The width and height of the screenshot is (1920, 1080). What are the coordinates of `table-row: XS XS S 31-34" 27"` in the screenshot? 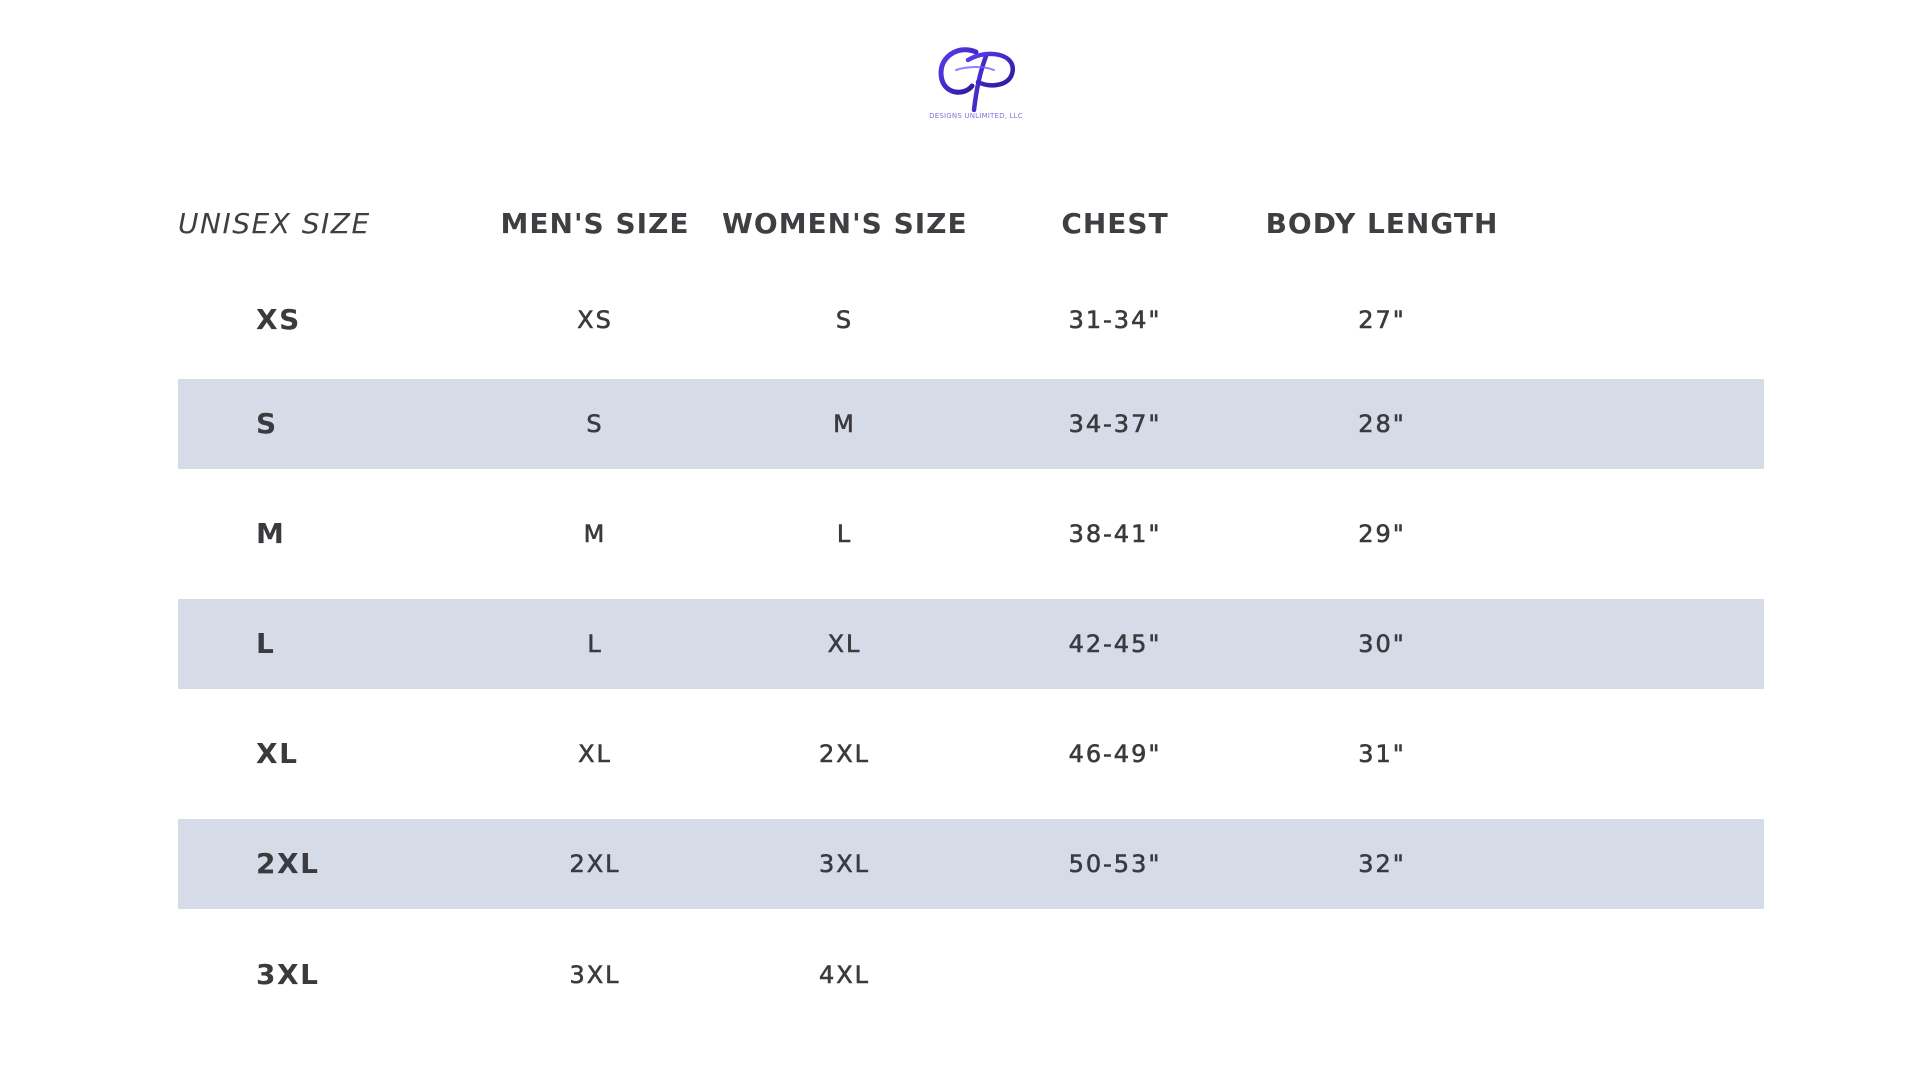 It's located at (971, 320).